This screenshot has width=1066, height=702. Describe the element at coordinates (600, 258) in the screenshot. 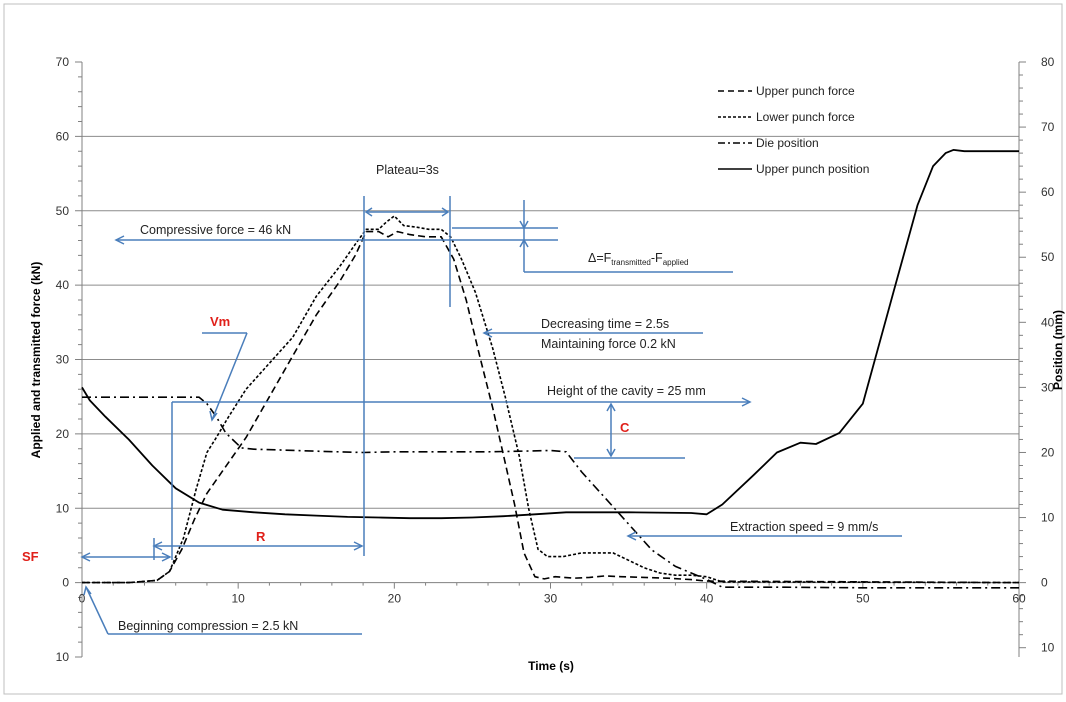

I see `delta-prefix: Δ=F` at that location.